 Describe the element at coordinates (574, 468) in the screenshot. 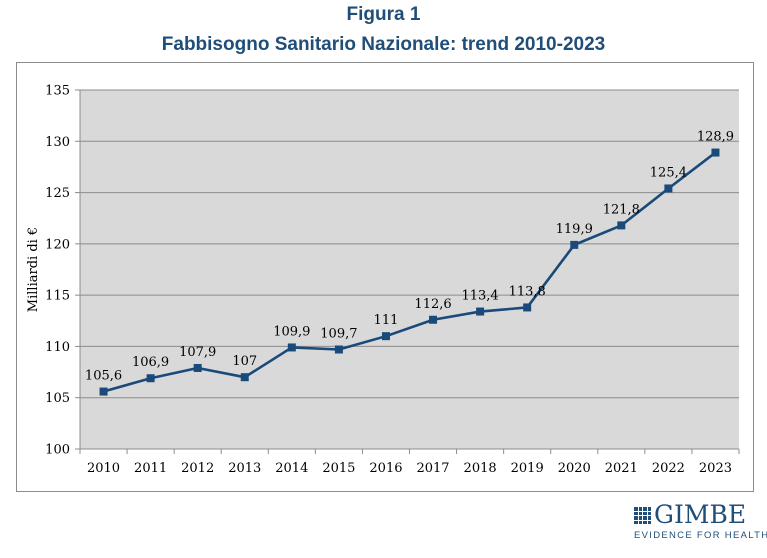

I see `x-tick-label: 2020` at that location.